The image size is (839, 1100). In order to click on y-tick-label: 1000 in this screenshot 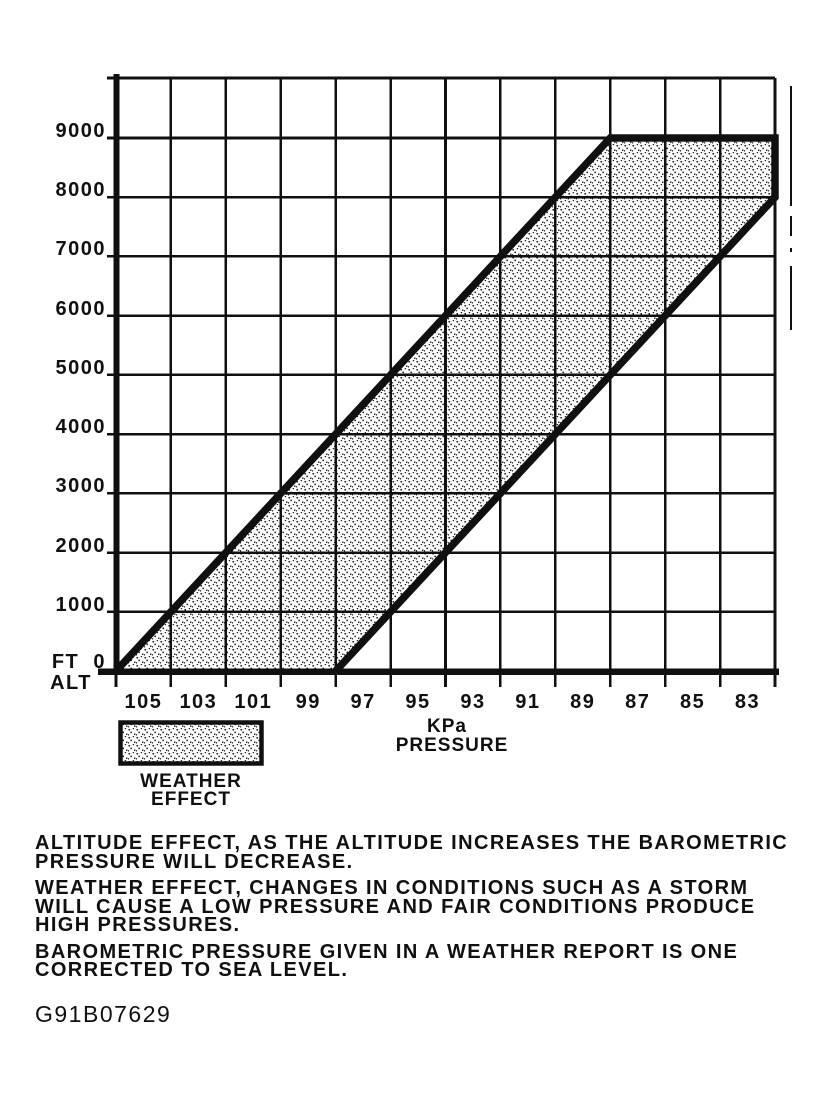, I will do `click(80, 604)`.